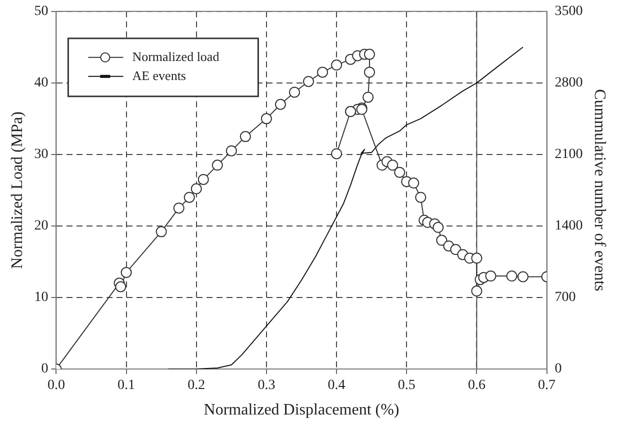 This screenshot has width=617, height=426. What do you see at coordinates (17, 190) in the screenshot?
I see `y-axis-title: Normalized Load (MPa)` at bounding box center [17, 190].